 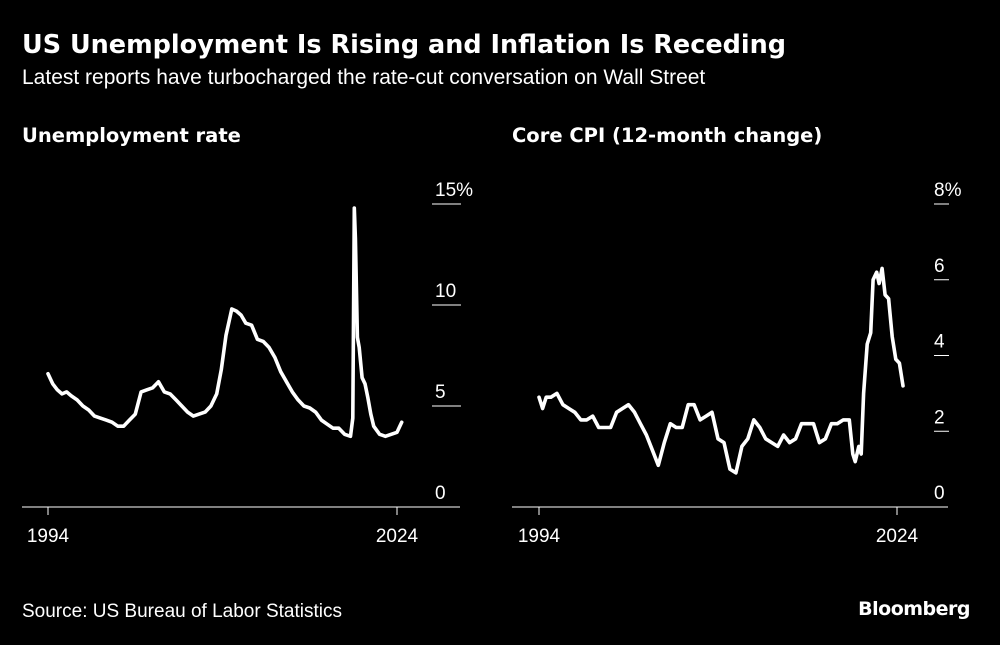 I want to click on source-note: Source: US Bureau of Labor Statistics, so click(x=182, y=611).